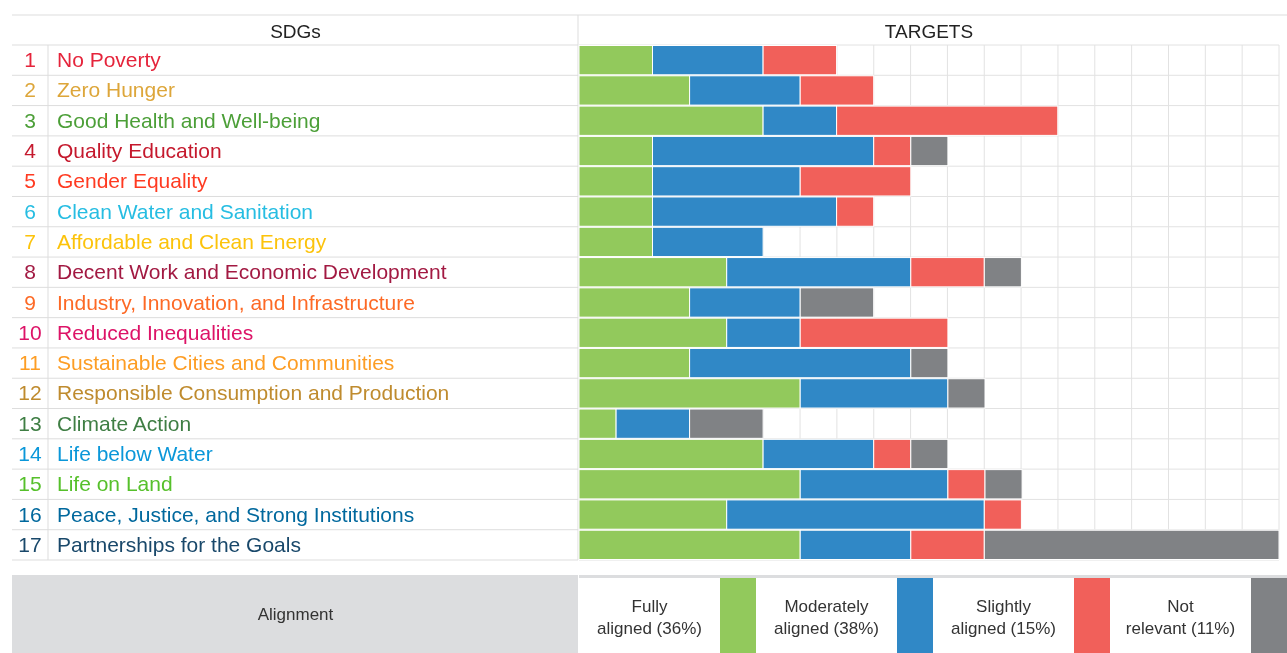 The height and width of the screenshot is (653, 1287). What do you see at coordinates (216, 514) in the screenshot?
I see `y-tick-label: 16 Peace, Justice, and Strong Institutions` at bounding box center [216, 514].